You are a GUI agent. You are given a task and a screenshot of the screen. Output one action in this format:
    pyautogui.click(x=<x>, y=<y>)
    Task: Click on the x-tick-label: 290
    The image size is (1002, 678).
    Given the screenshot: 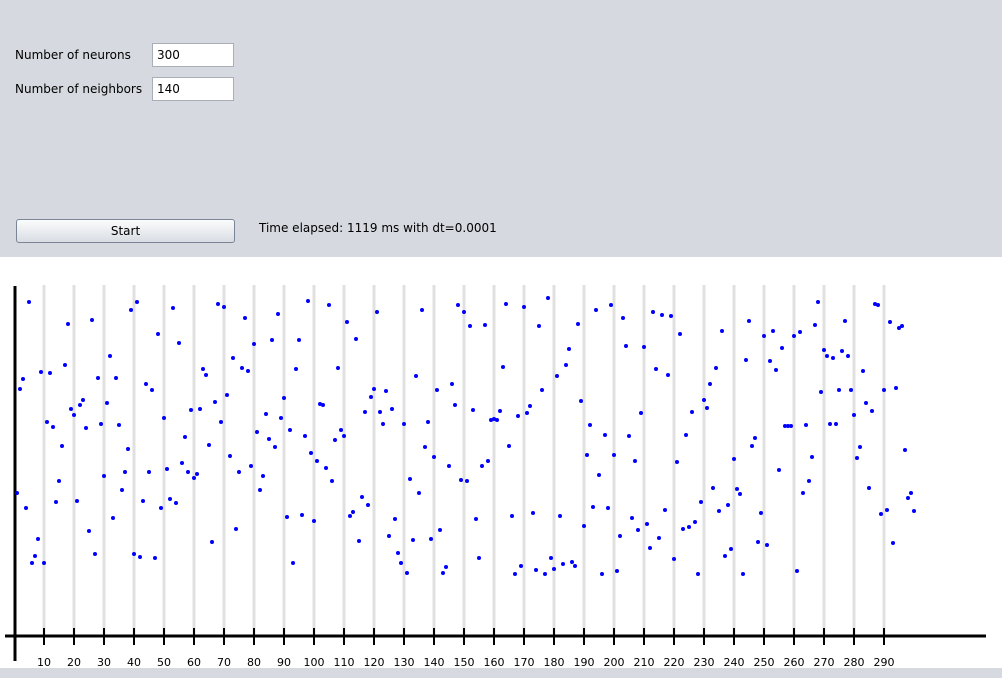 What is the action you would take?
    pyautogui.click(x=884, y=662)
    